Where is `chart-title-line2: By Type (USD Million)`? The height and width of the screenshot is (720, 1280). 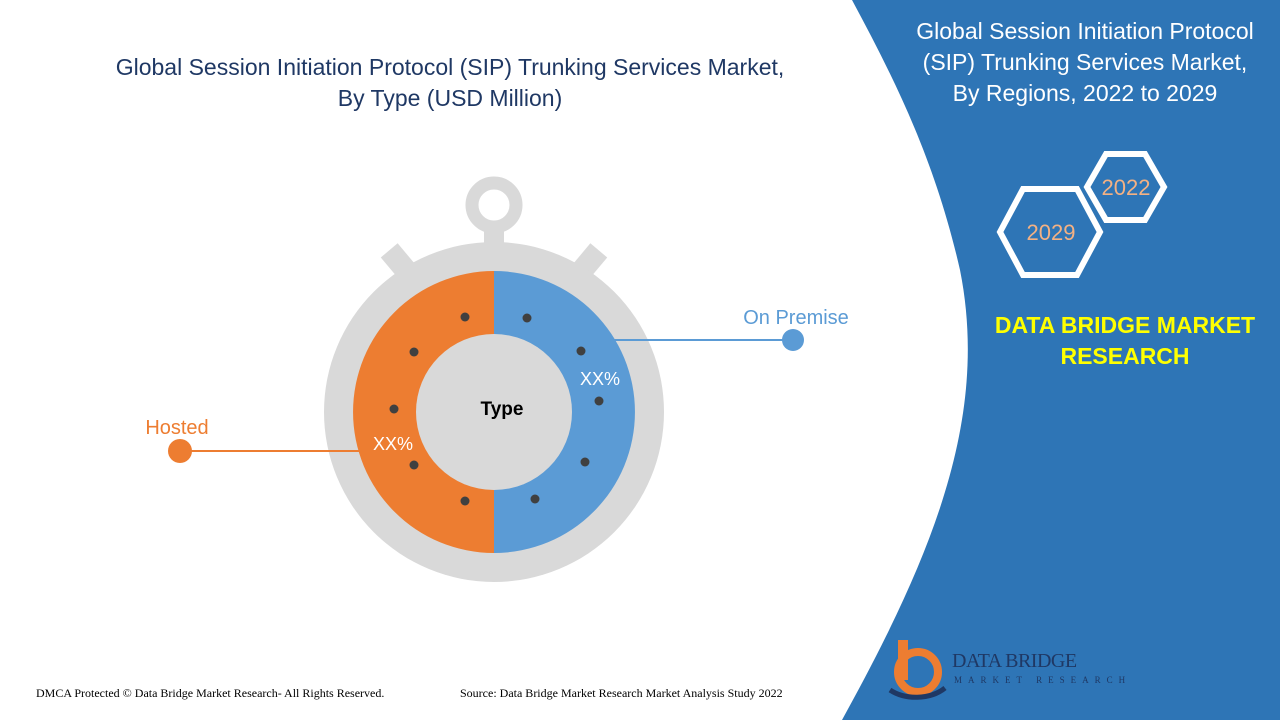 chart-title-line2: By Type (USD Million) is located at coordinates (450, 98).